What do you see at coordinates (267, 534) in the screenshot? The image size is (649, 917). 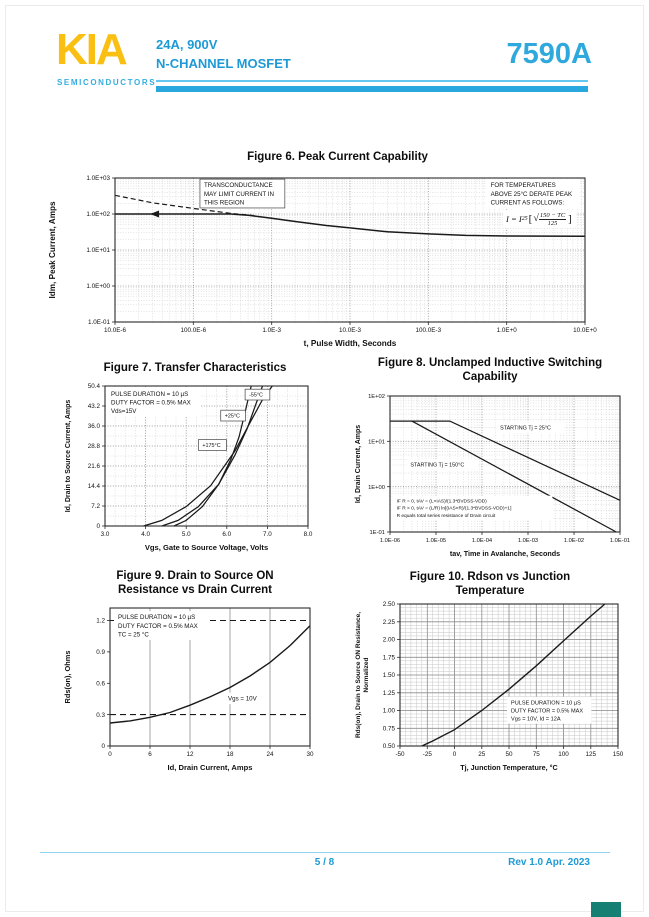 I see `svg-text: 7.0` at bounding box center [267, 534].